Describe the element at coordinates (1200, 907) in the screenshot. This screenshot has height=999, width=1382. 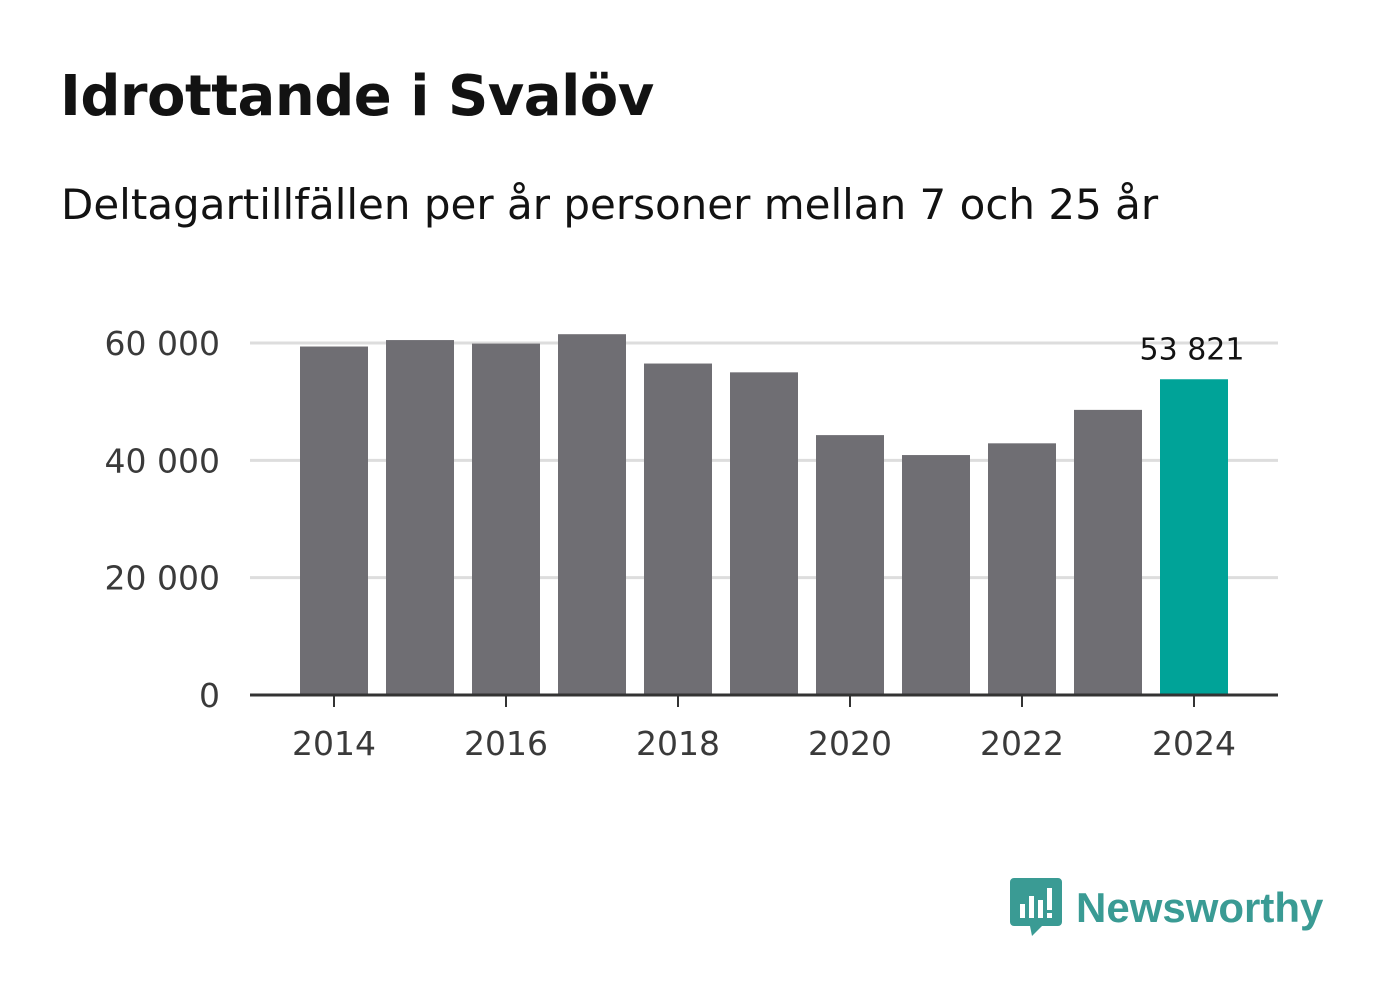
I see `brand-name: Newsworthy` at that location.